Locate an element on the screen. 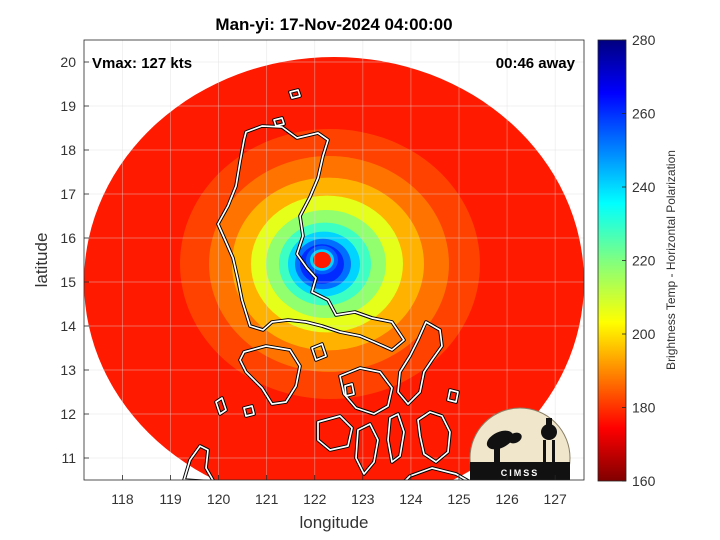 This screenshot has width=720, height=540. y-tick-label: 19 is located at coordinates (68, 106).